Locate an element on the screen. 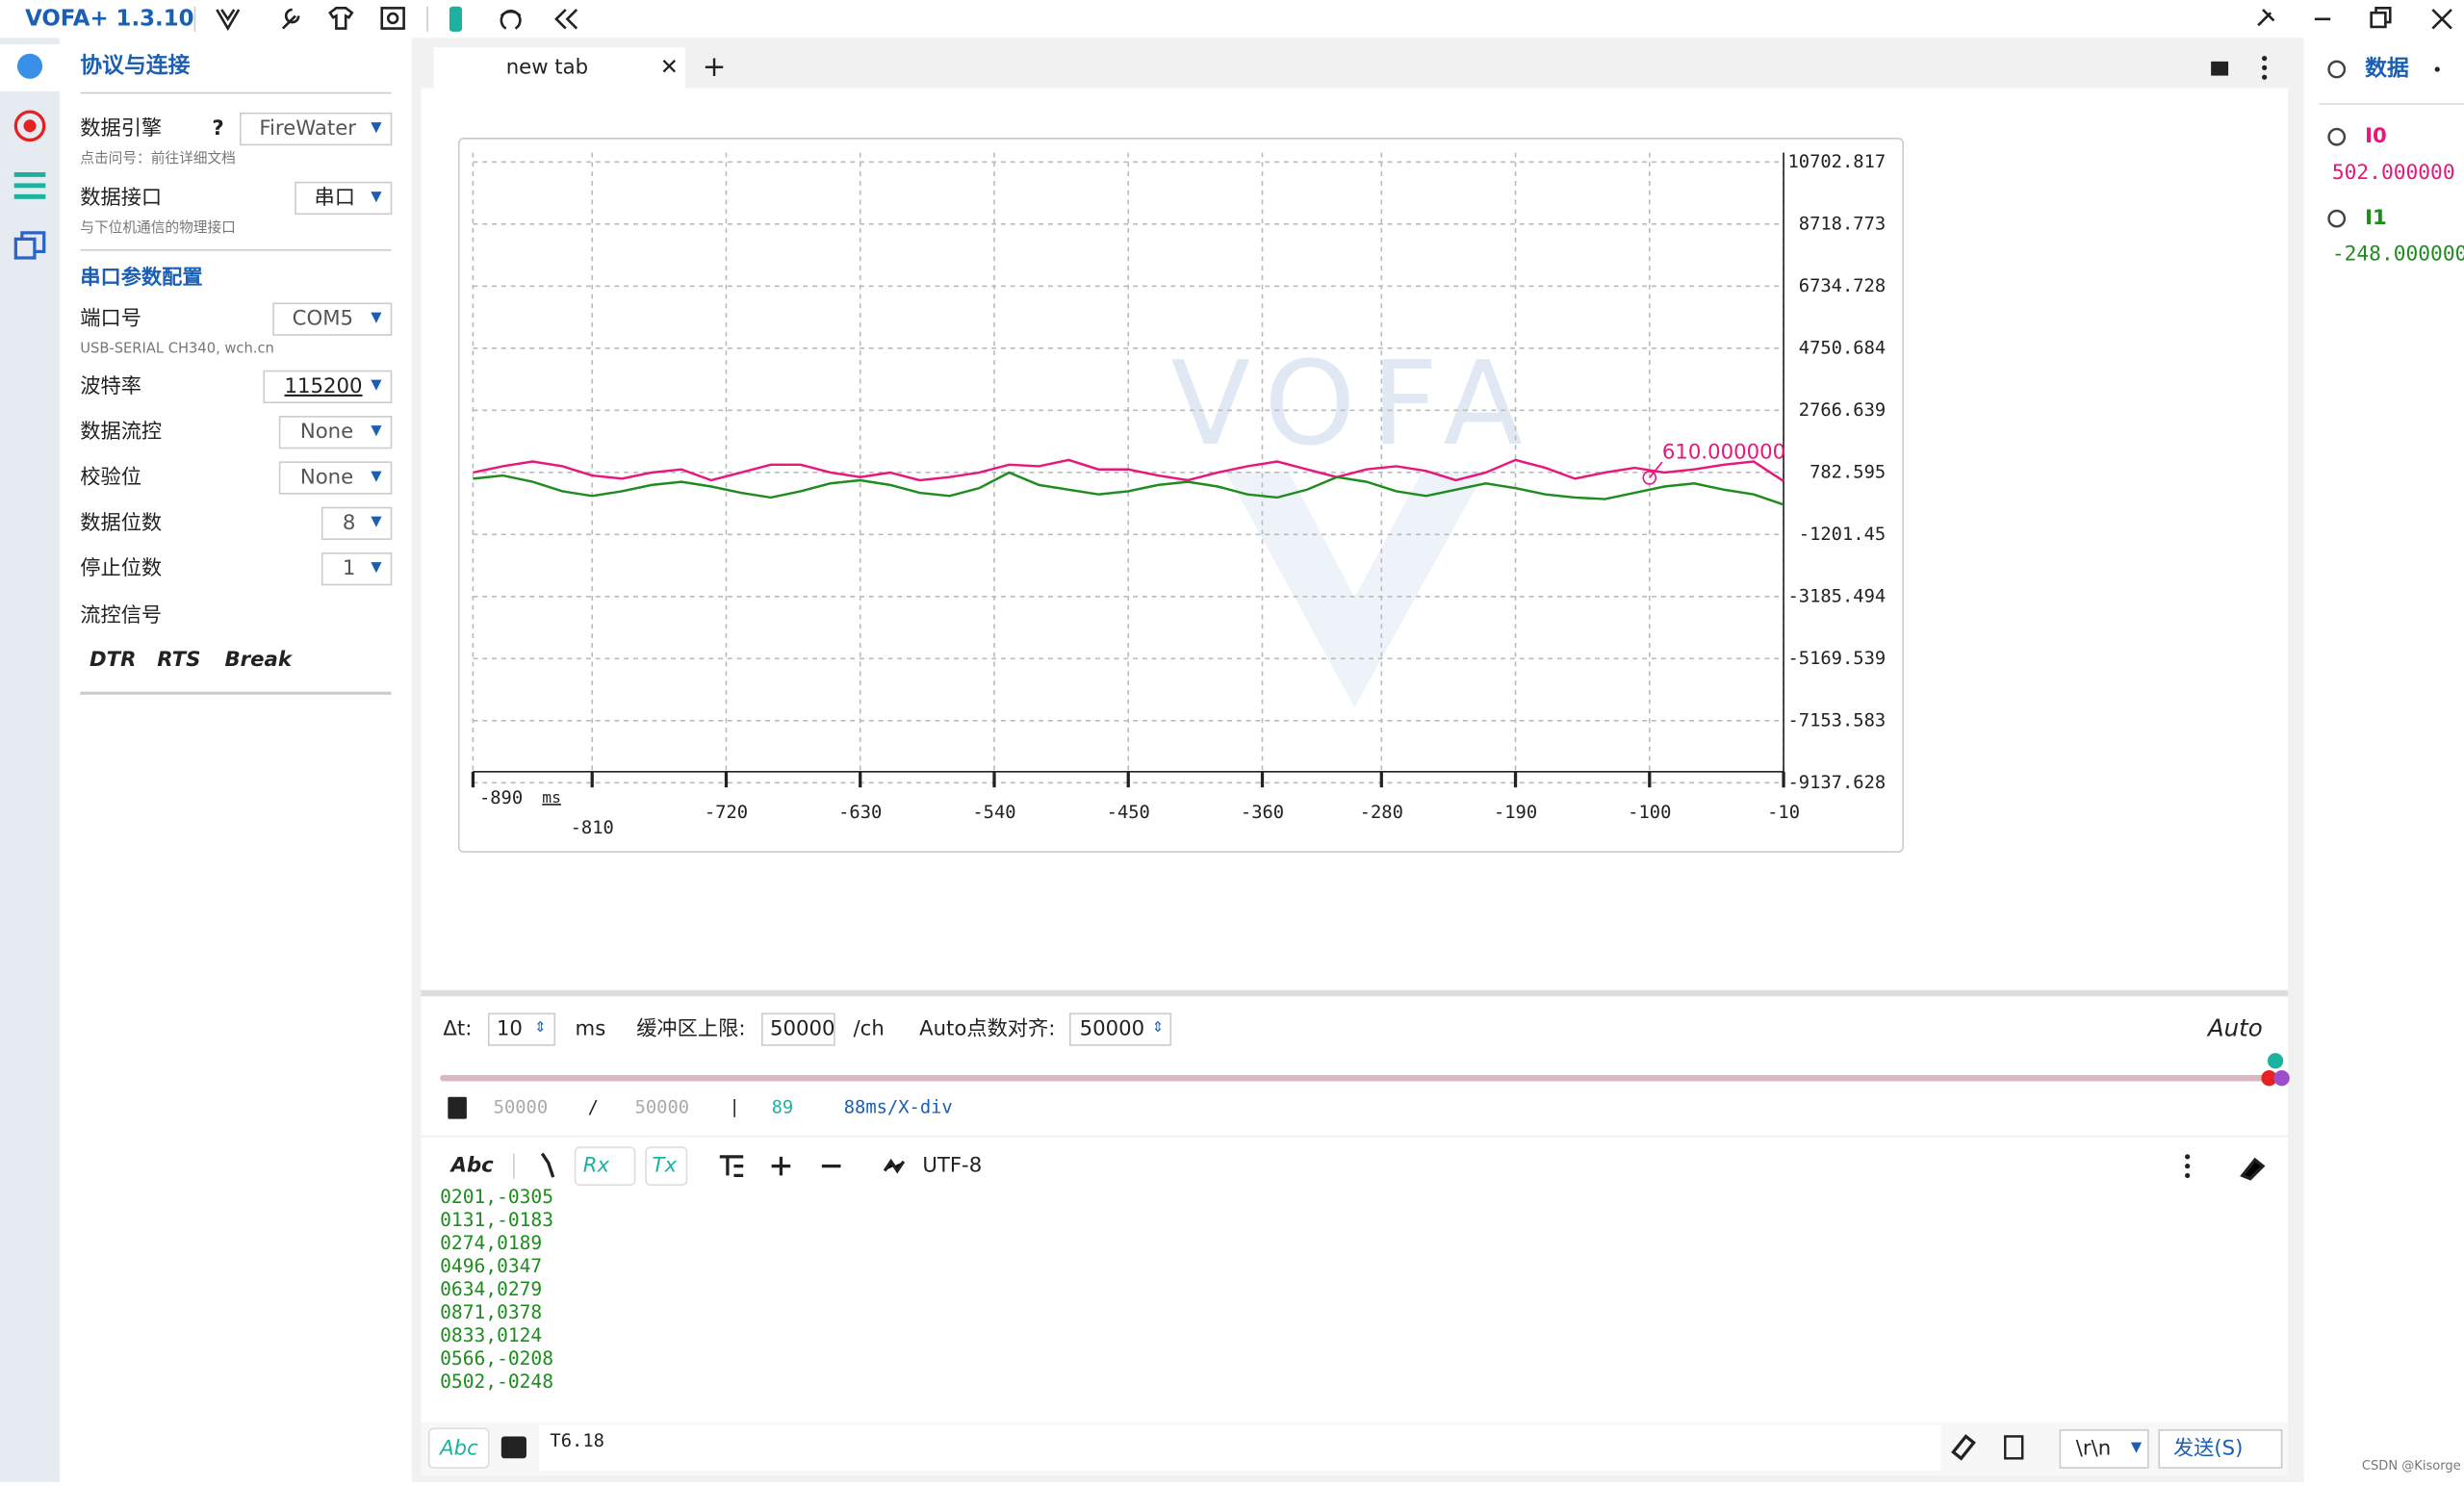 This screenshot has height=1486, width=2464. send-input is located at coordinates (1240, 1449).